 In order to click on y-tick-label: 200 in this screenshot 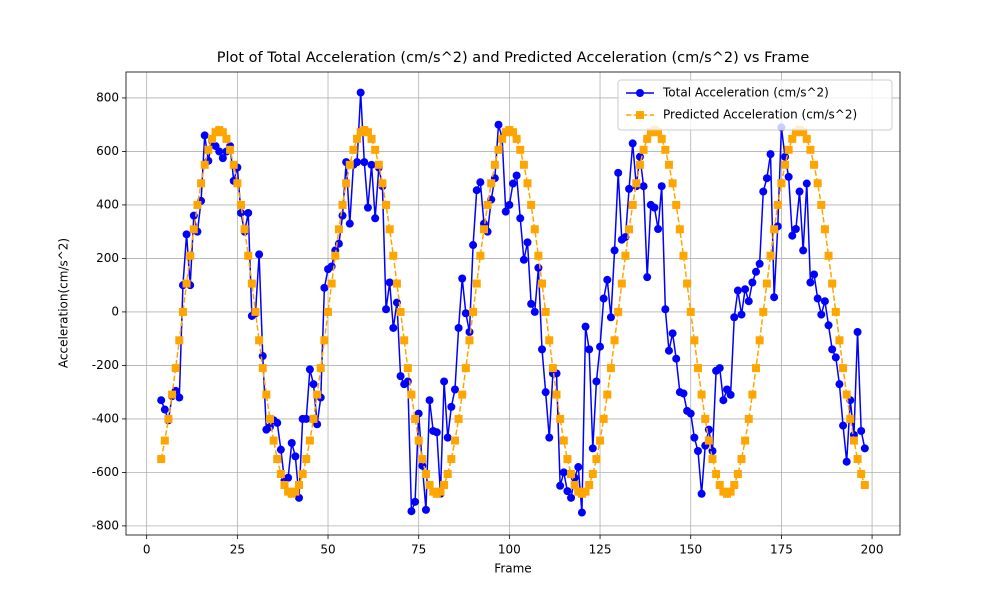, I will do `click(107, 258)`.